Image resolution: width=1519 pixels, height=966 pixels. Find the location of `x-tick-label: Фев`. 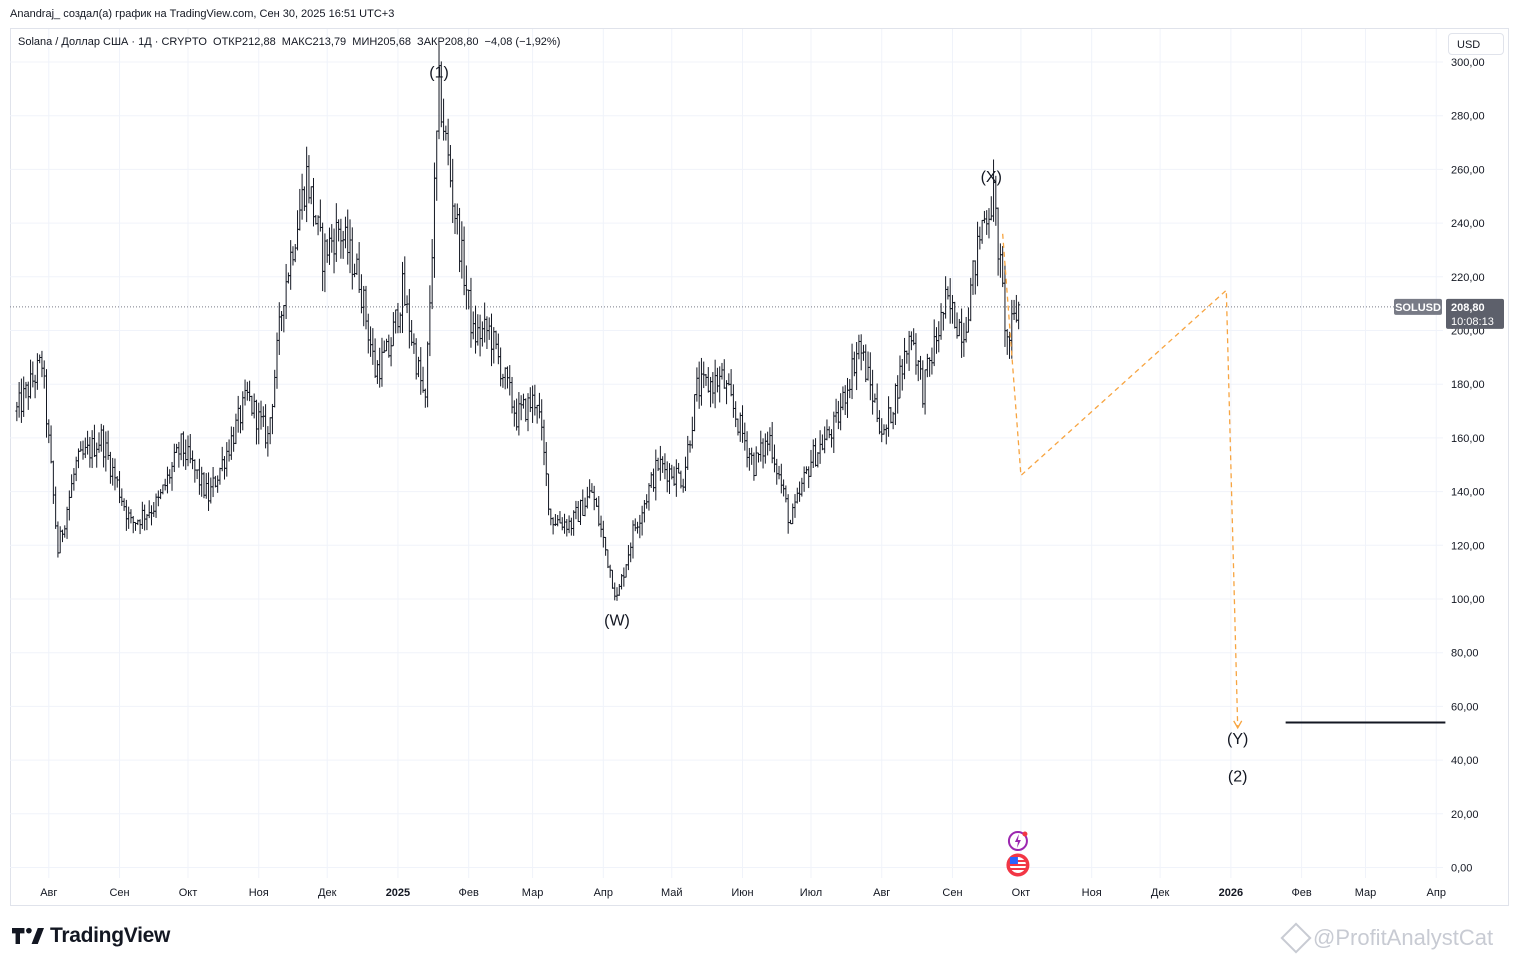

x-tick-label: Фев is located at coordinates (469, 893).